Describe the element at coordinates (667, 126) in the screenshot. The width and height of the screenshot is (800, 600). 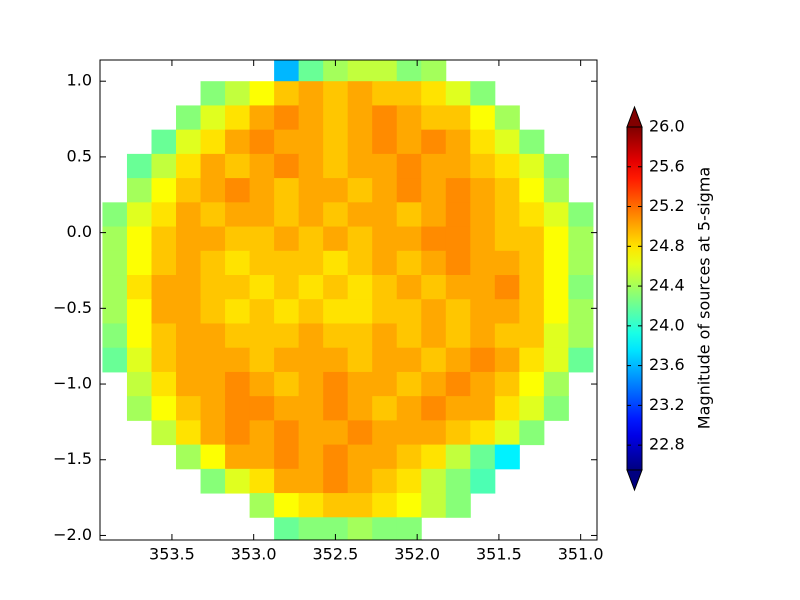
I see `colorbar-tick-label: 26.0` at that location.